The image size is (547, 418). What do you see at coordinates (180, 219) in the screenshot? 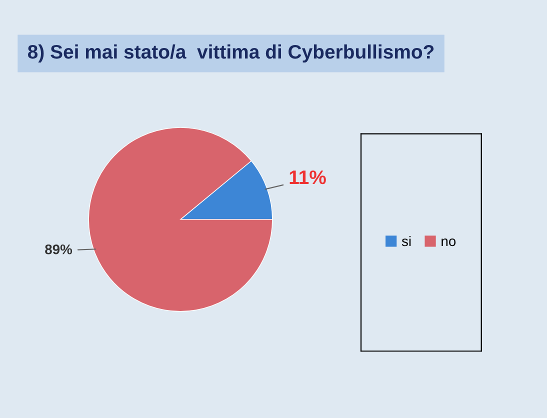
I see `pie-slice` at bounding box center [180, 219].